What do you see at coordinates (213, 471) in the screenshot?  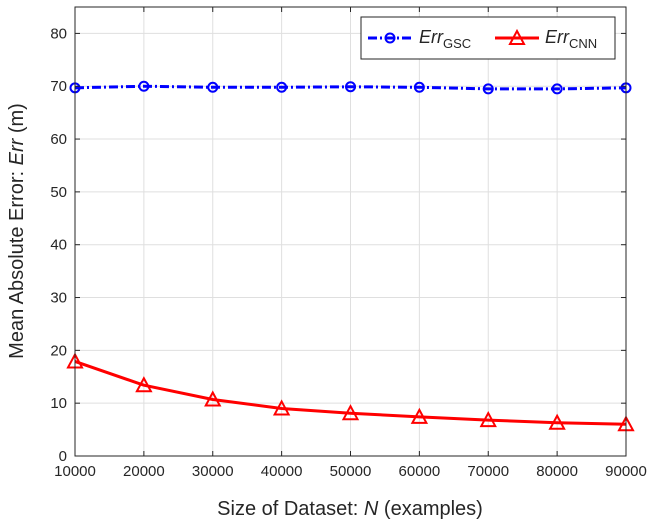 I see `x-tick-label: 30000` at bounding box center [213, 471].